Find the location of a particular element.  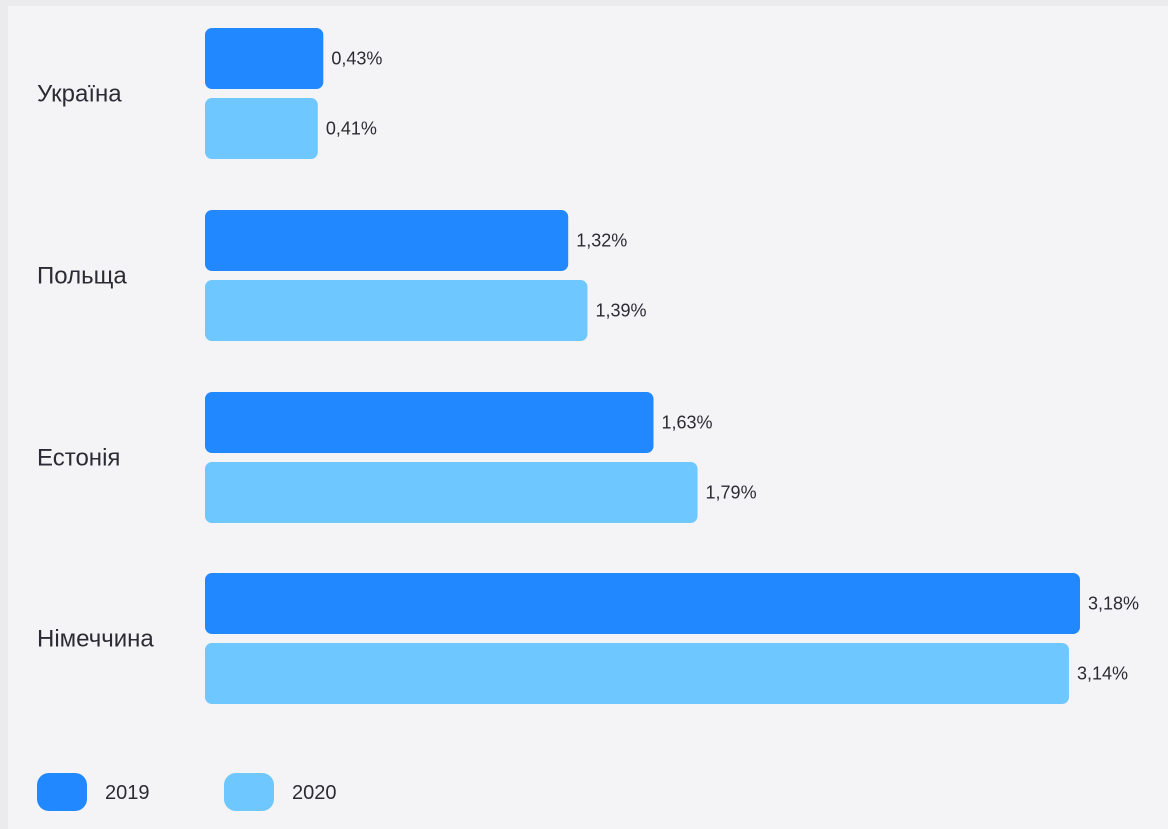

legend-swatch-2020 is located at coordinates (249, 792).